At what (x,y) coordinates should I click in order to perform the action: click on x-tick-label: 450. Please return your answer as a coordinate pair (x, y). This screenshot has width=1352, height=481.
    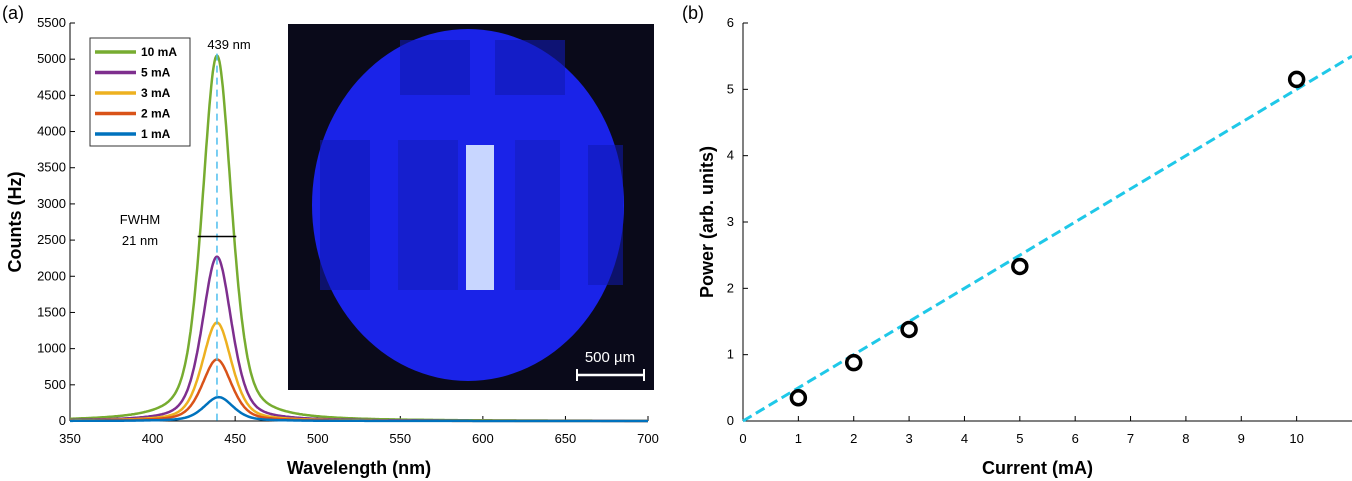
    Looking at the image, I should click on (235, 438).